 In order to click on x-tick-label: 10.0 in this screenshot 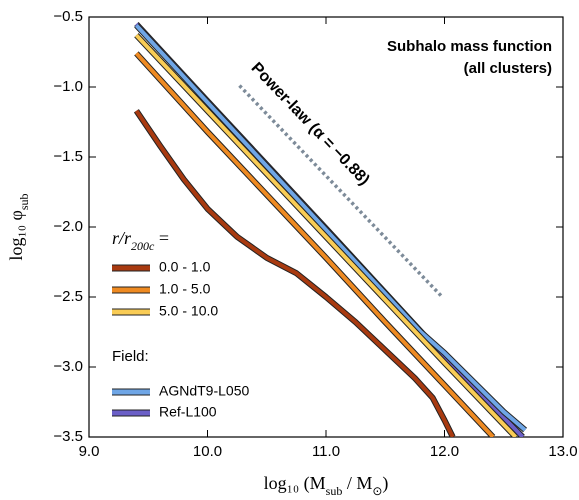, I will do `click(207, 451)`.